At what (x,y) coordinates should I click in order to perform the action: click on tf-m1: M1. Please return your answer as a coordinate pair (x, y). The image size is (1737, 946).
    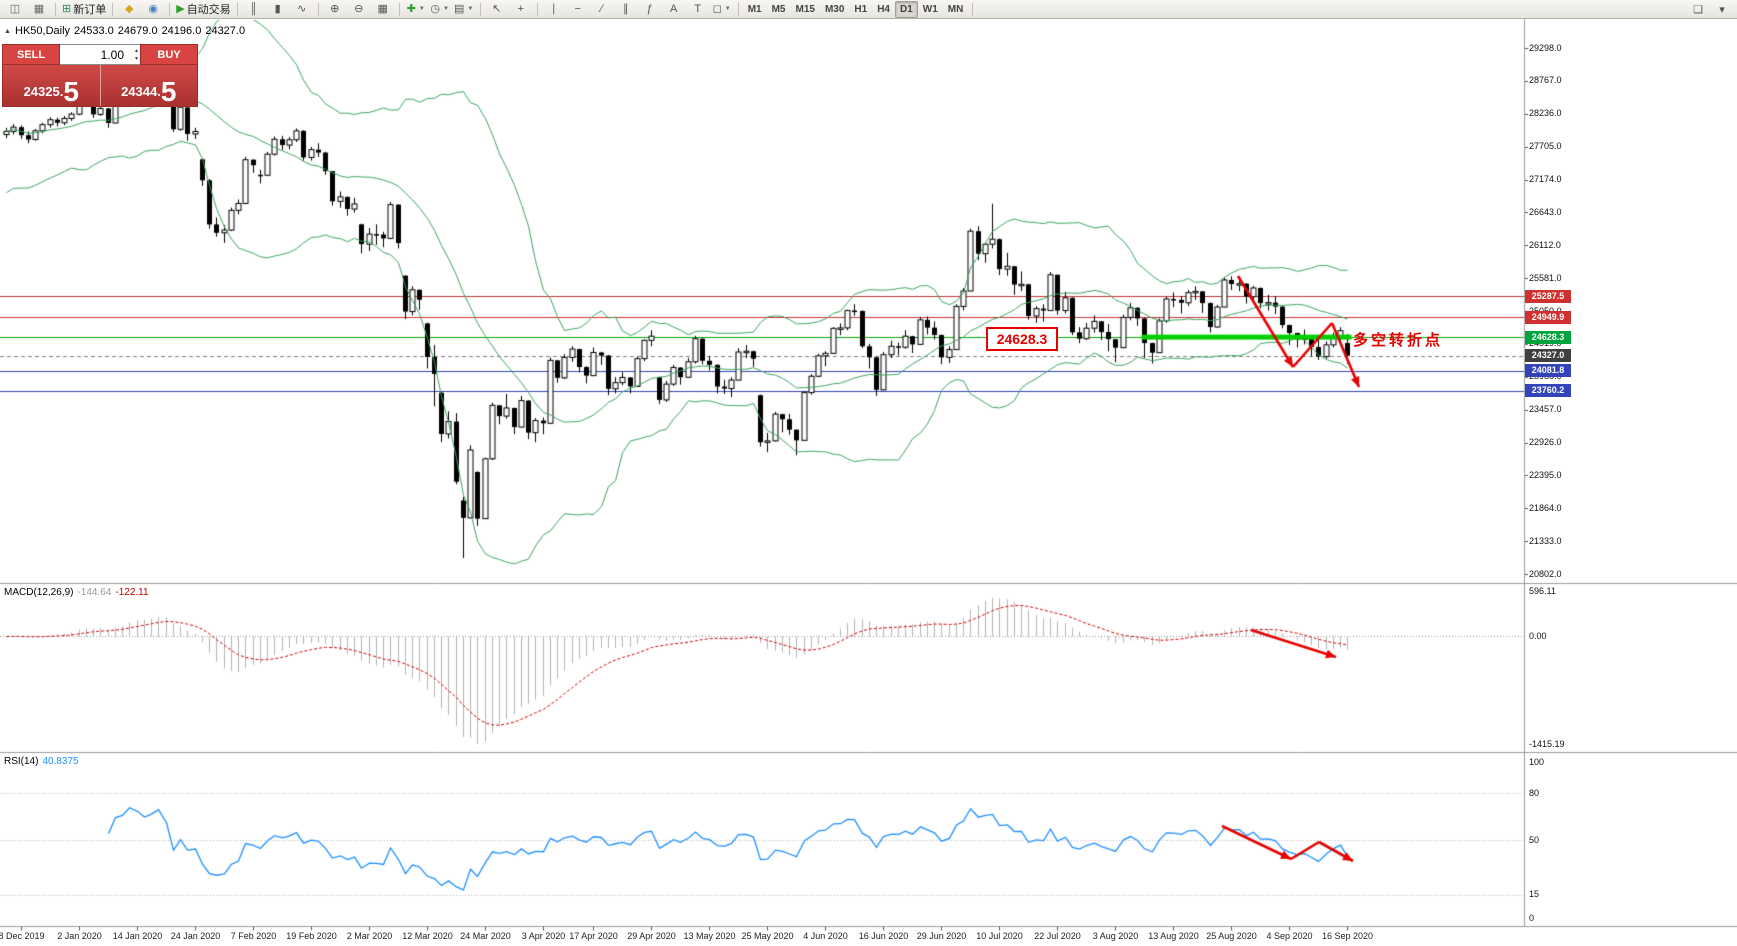
    Looking at the image, I should click on (754, 9).